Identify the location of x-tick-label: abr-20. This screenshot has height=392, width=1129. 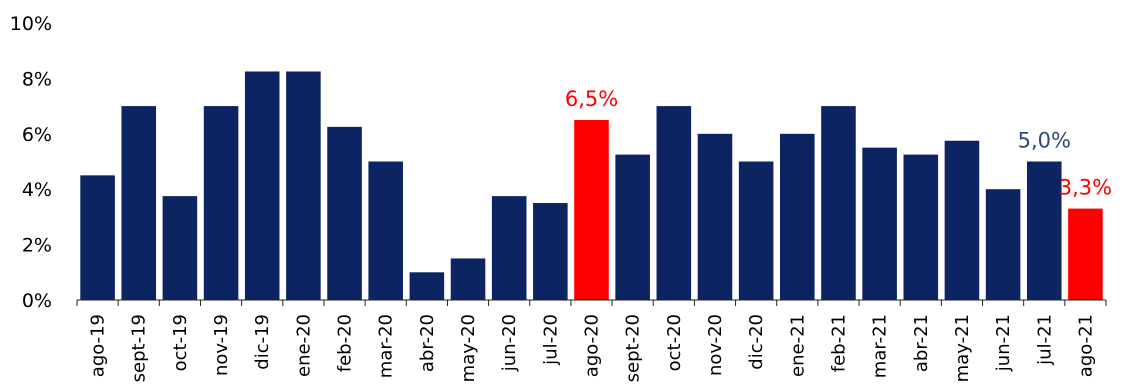
(427, 343).